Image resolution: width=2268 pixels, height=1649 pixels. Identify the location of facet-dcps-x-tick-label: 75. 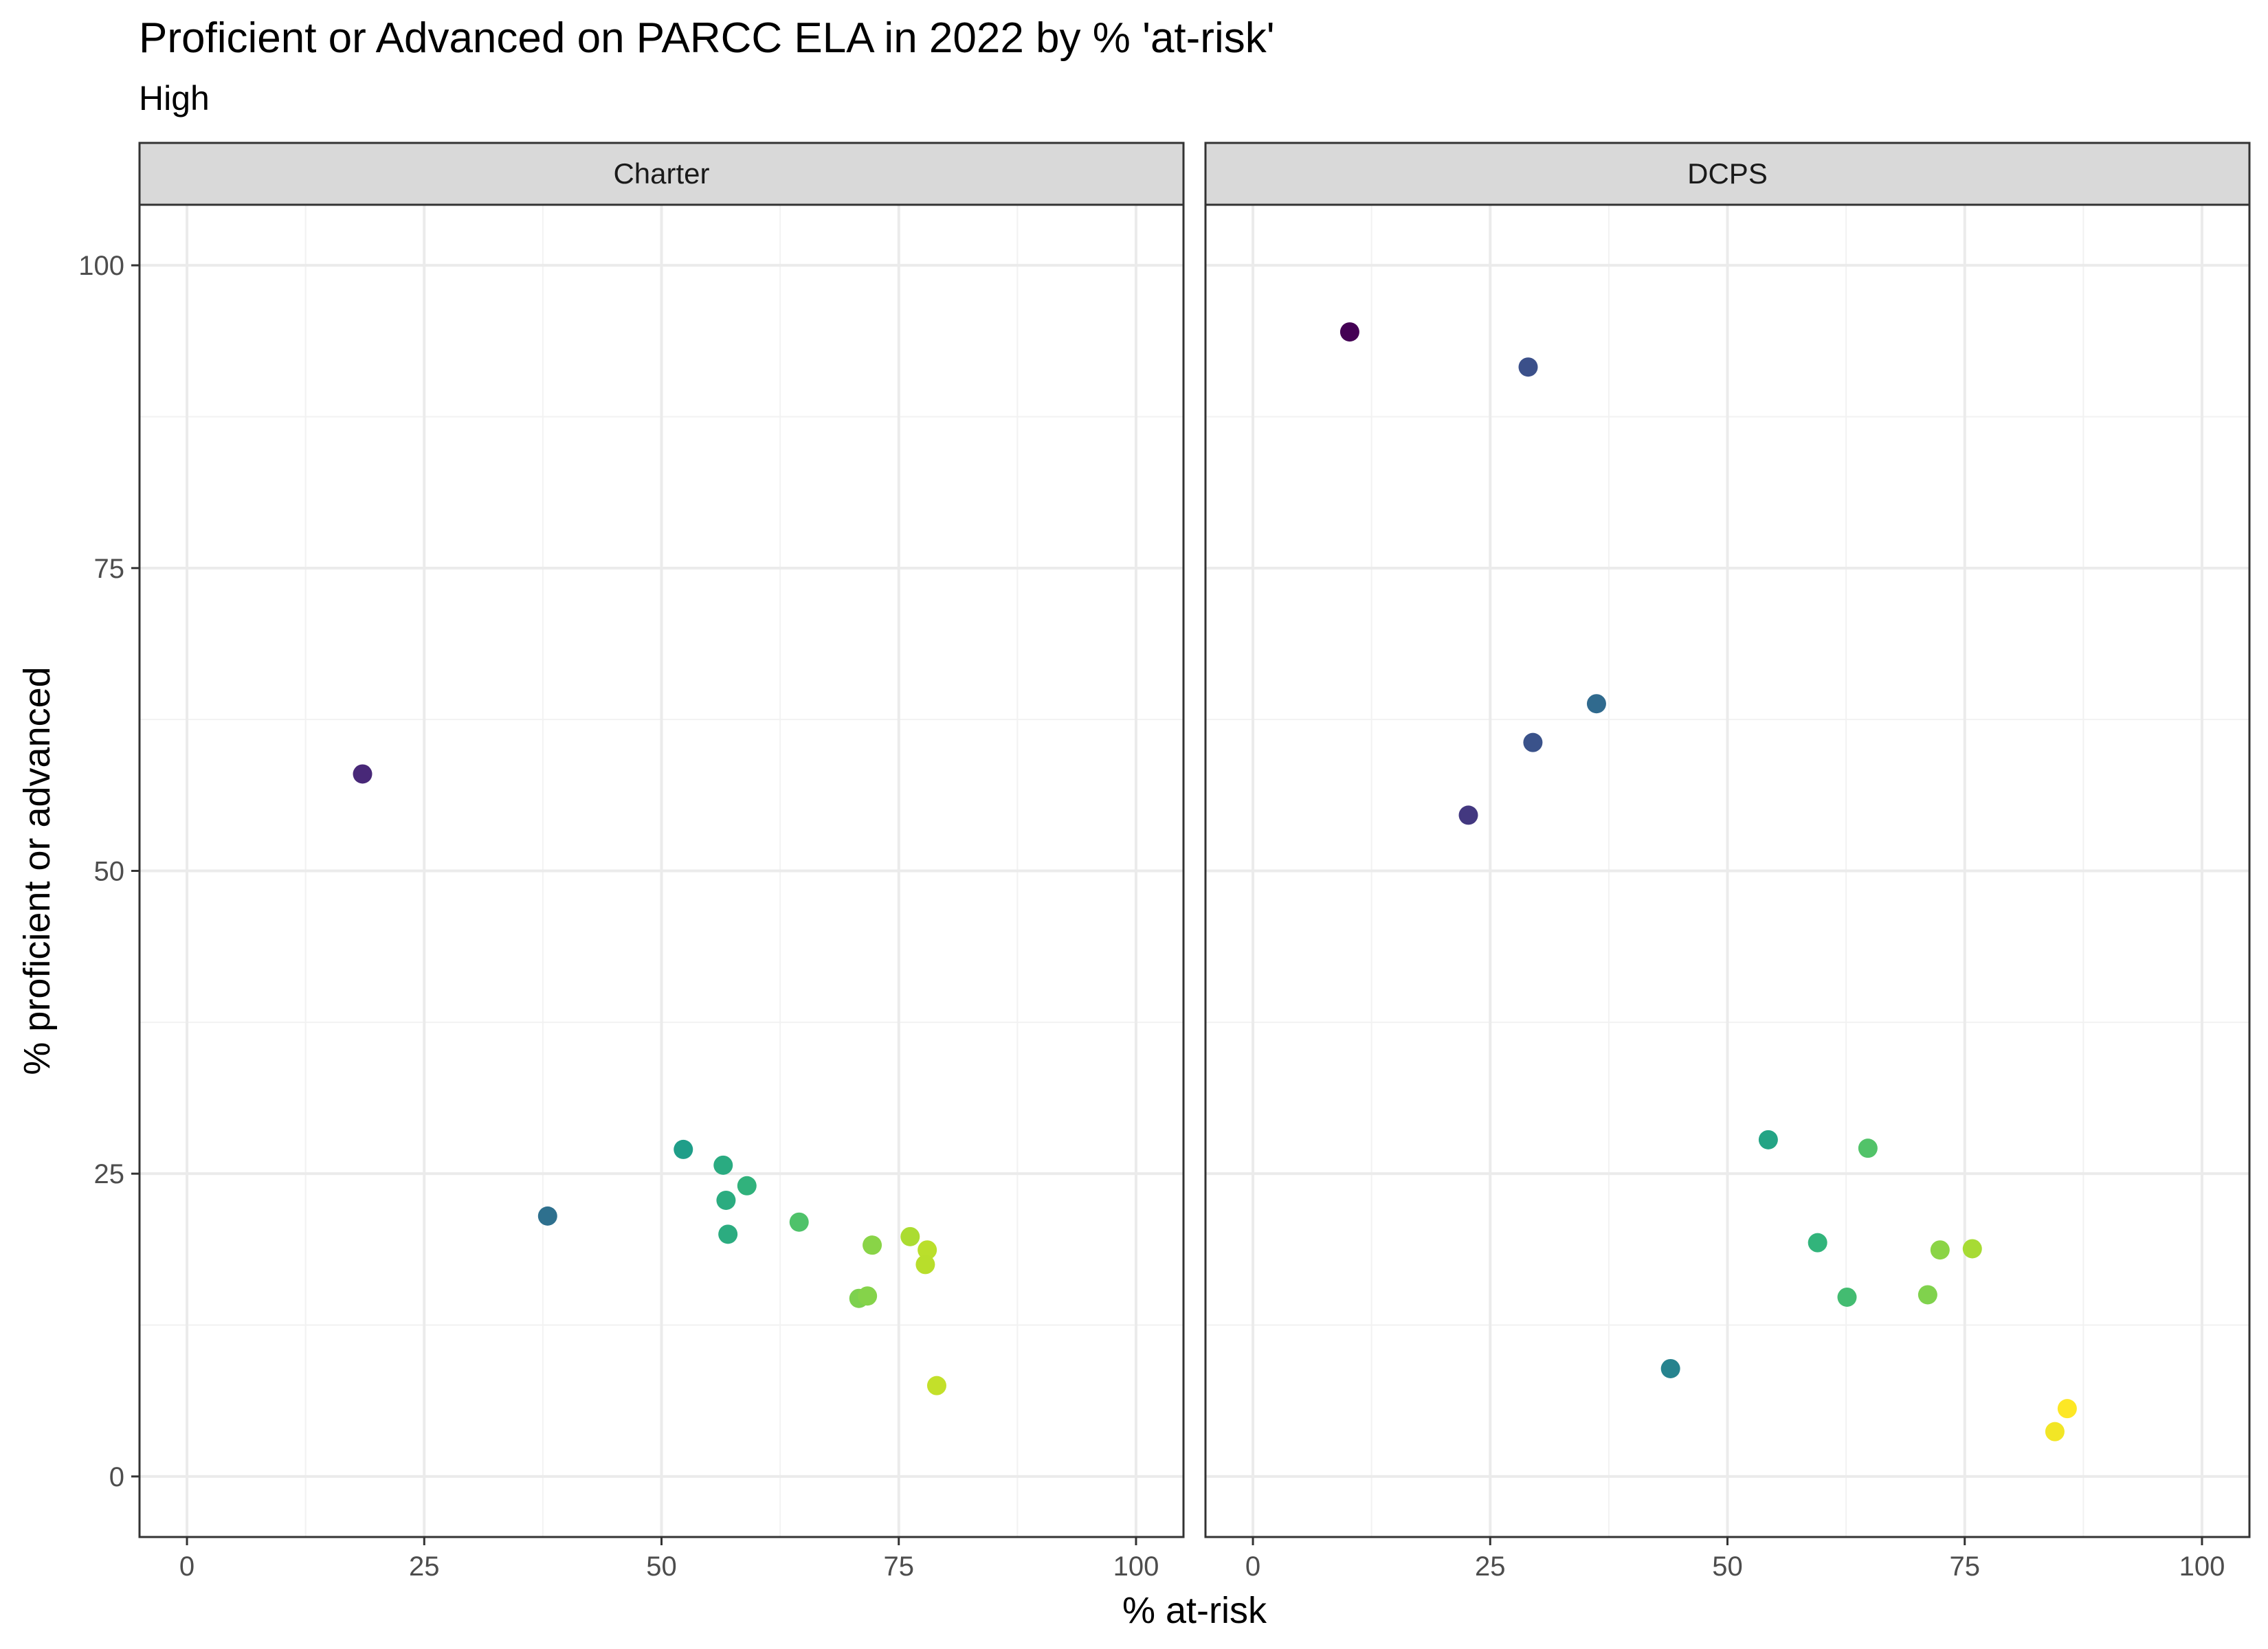
(1964, 1567).